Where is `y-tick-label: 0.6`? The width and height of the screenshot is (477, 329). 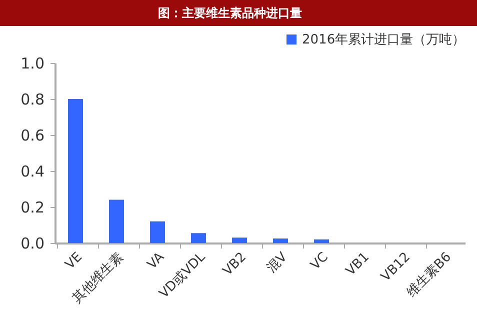 y-tick-label: 0.6 is located at coordinates (32, 135).